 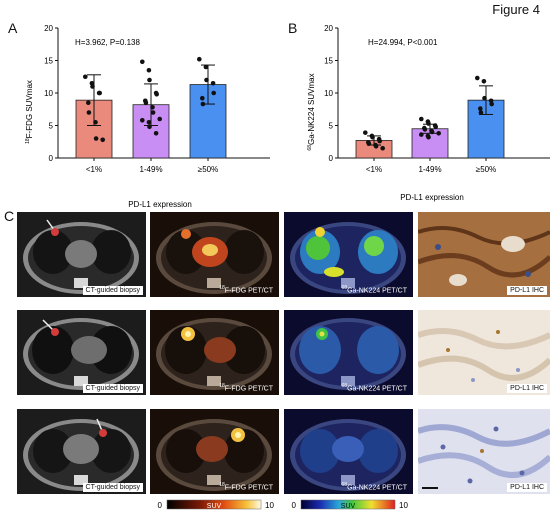 What do you see at coordinates (293, 28) in the screenshot?
I see `panel-letter-b: B` at bounding box center [293, 28].